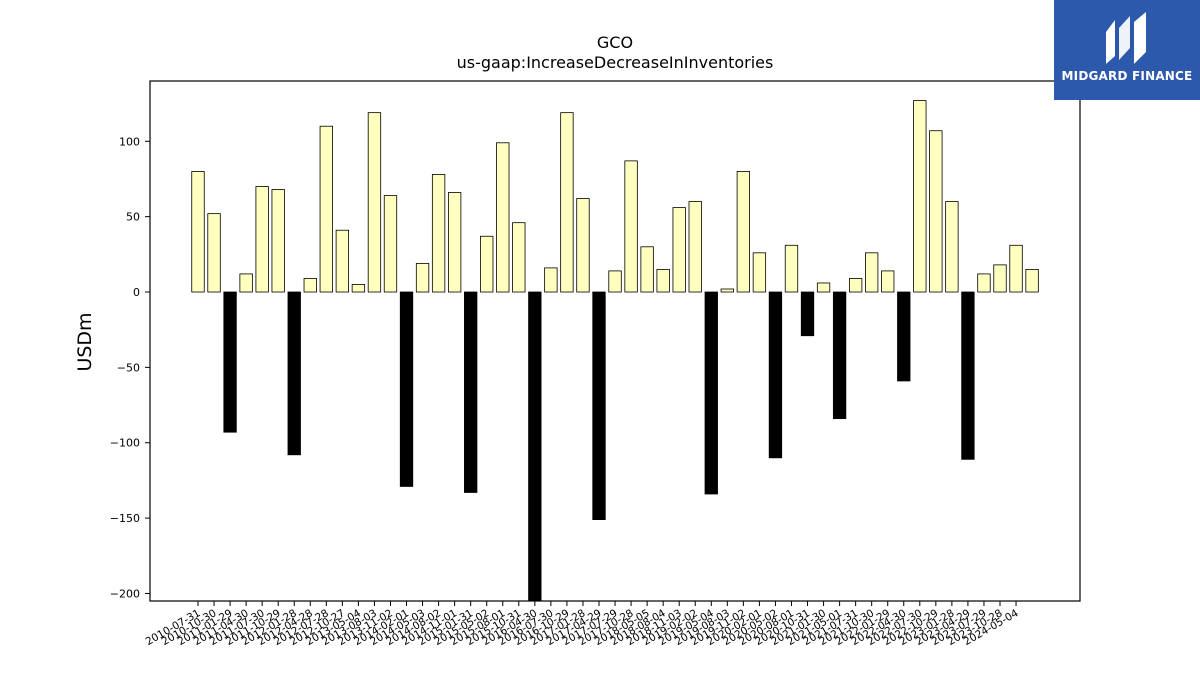  Describe the element at coordinates (125, 518) in the screenshot. I see `y-tick-label: −150` at that location.